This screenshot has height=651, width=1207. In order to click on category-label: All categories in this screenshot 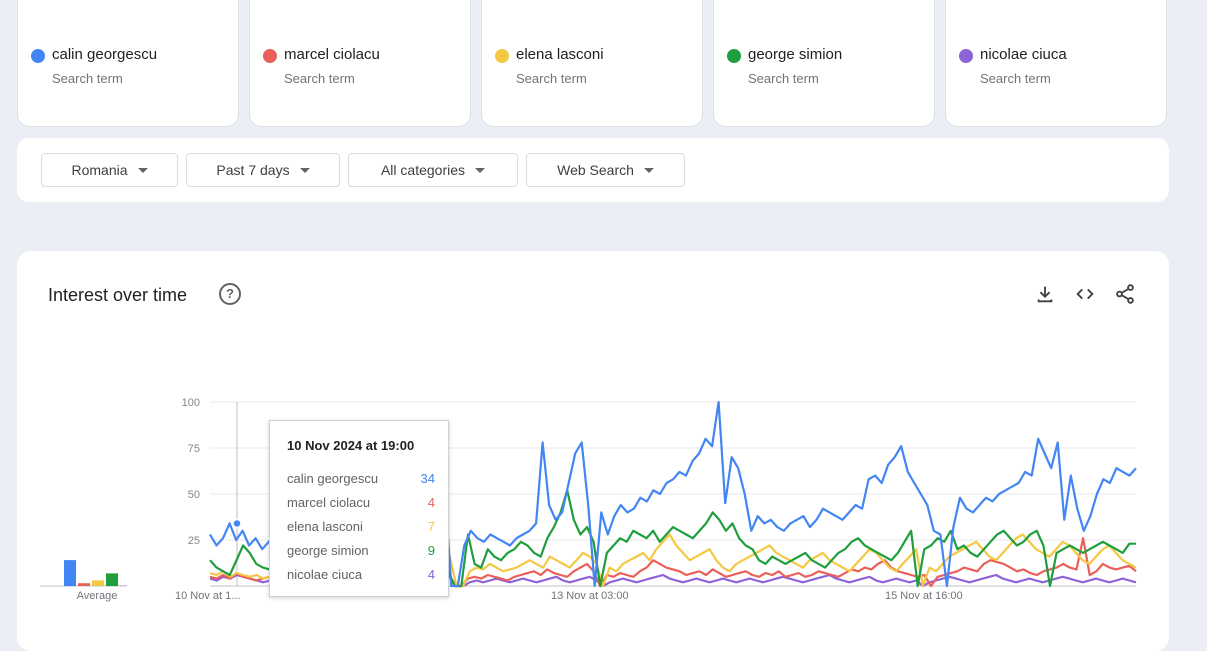, I will do `click(423, 170)`.